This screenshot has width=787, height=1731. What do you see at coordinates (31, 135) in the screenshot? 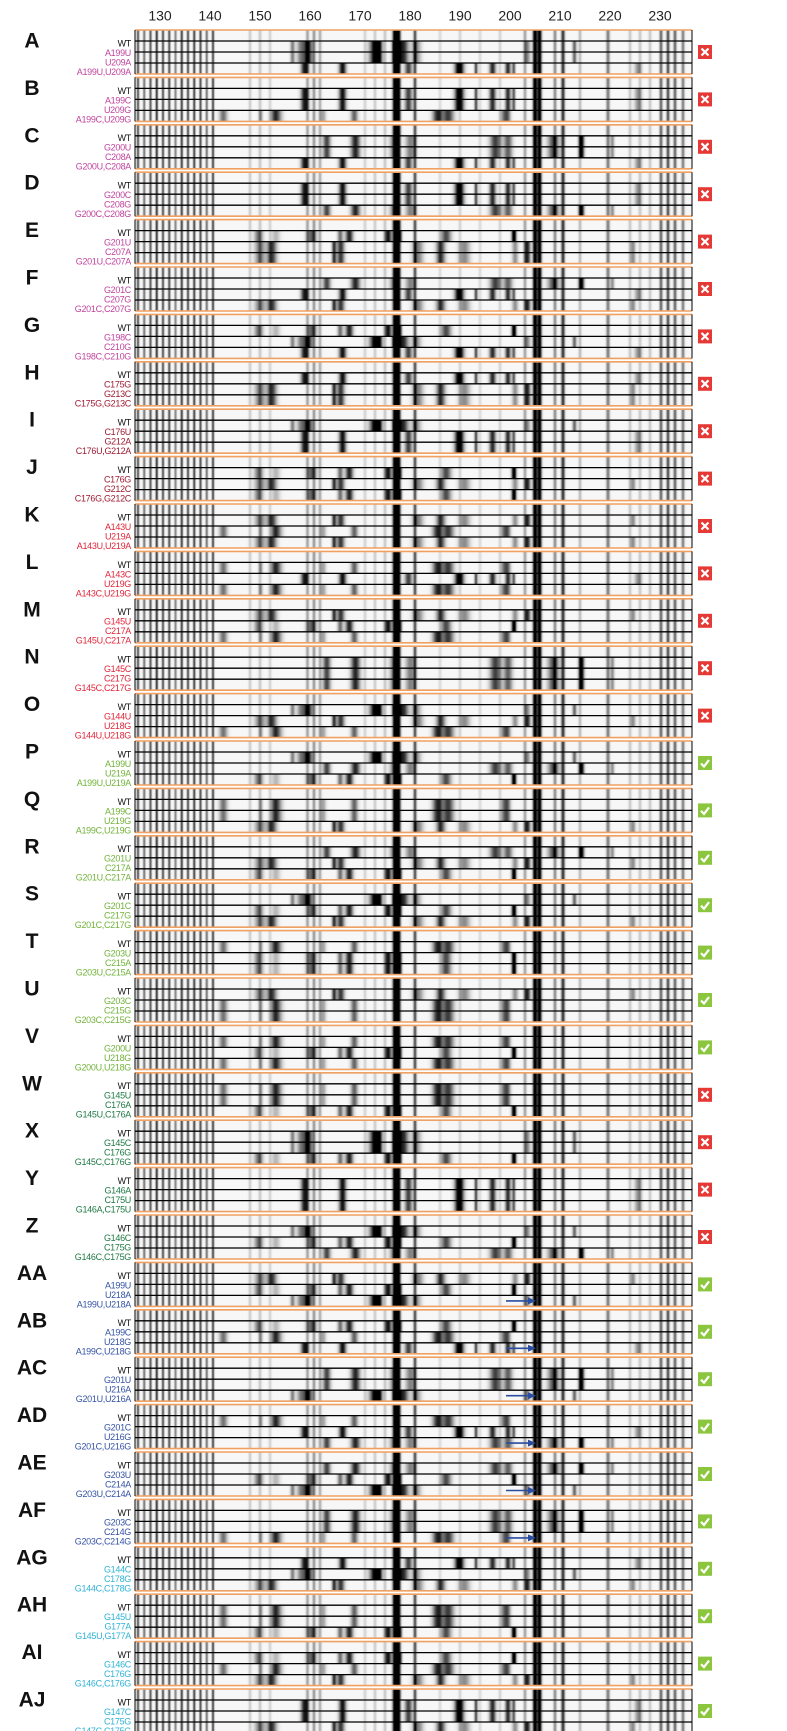
I see `panel-letter: C` at bounding box center [31, 135].